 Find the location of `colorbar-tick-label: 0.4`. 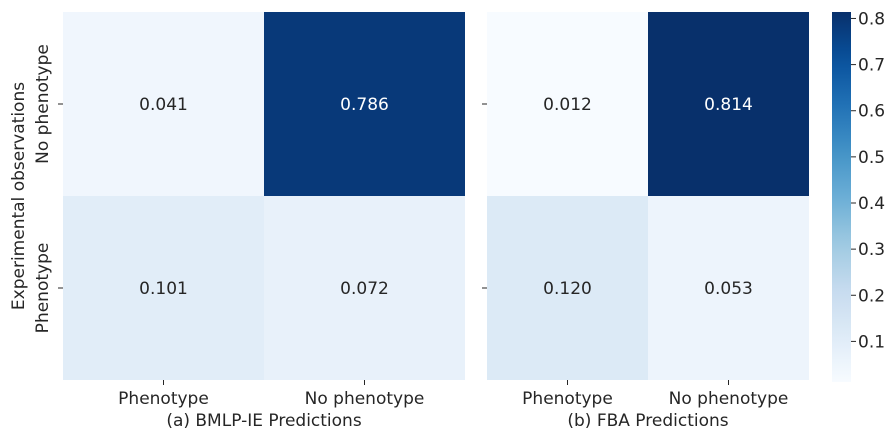

colorbar-tick-label: 0.4 is located at coordinates (871, 204).